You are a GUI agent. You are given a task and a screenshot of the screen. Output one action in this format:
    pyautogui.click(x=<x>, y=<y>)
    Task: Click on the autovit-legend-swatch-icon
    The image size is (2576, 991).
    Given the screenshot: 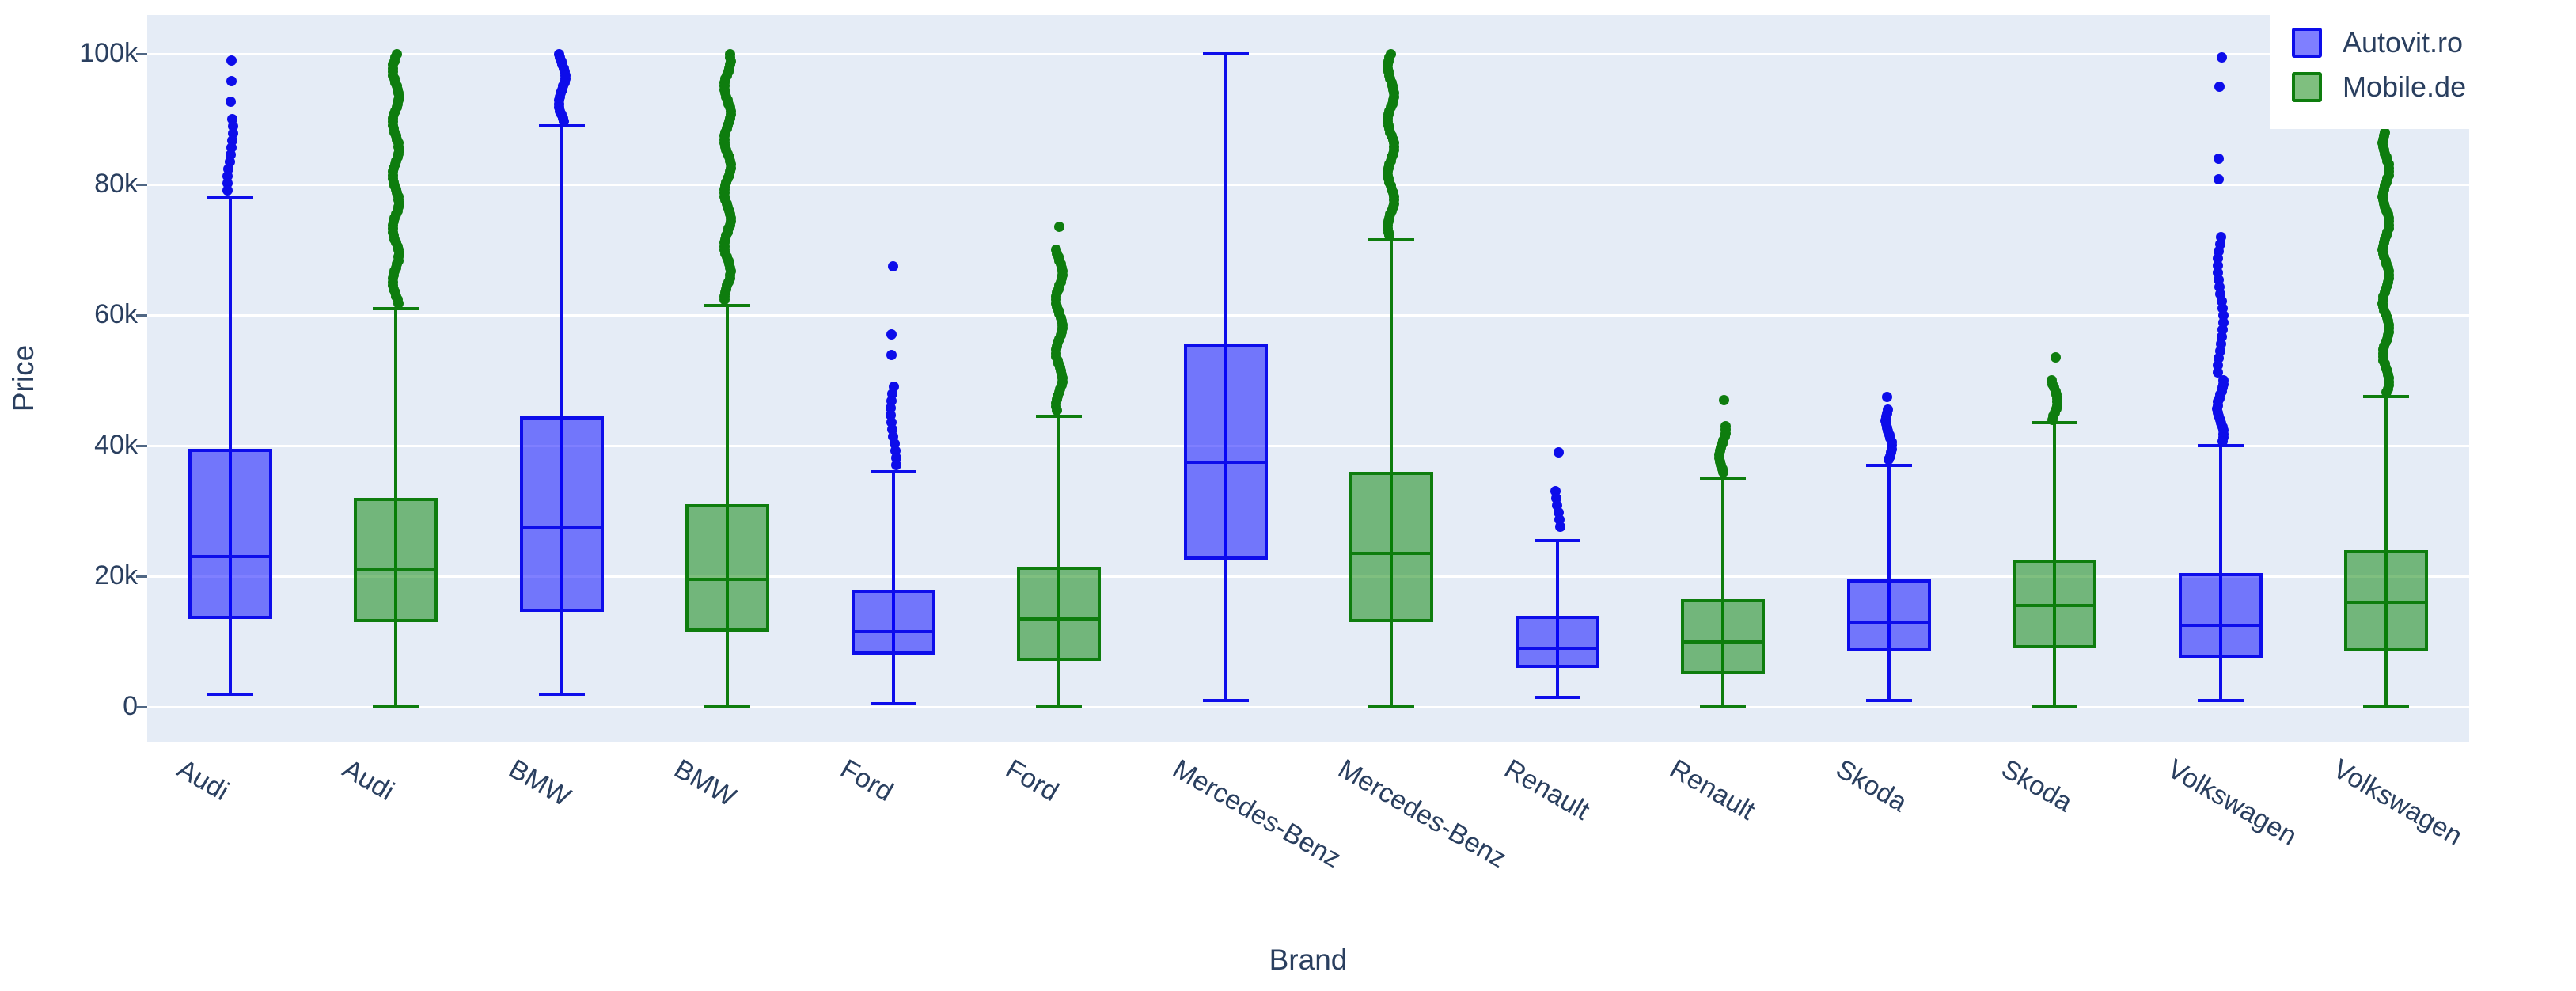 What is the action you would take?
    pyautogui.click(x=2307, y=42)
    